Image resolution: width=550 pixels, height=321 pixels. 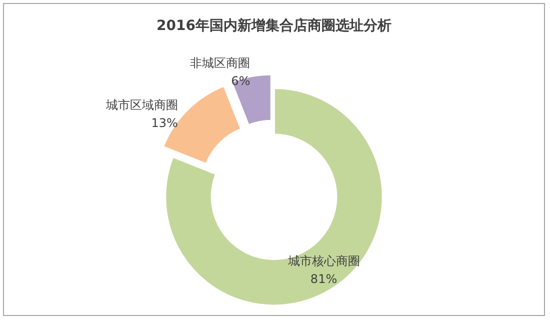 I want to click on data-label: 81%, so click(x=324, y=279).